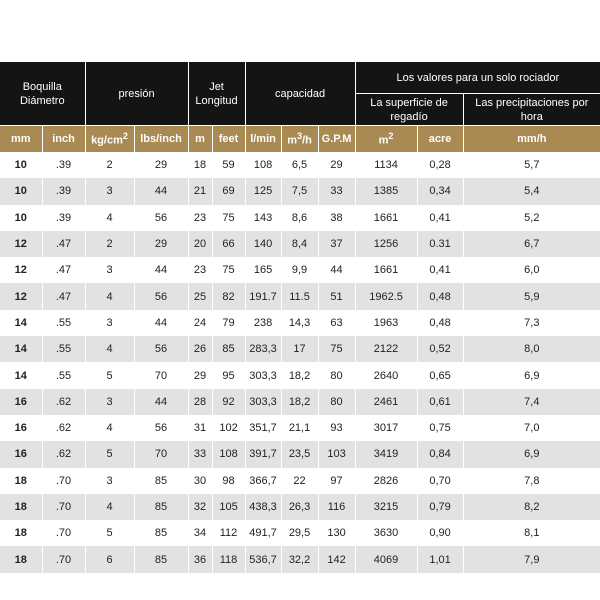  Describe the element at coordinates (391, 136) in the screenshot. I see `unit-m2-sup: 2` at that location.